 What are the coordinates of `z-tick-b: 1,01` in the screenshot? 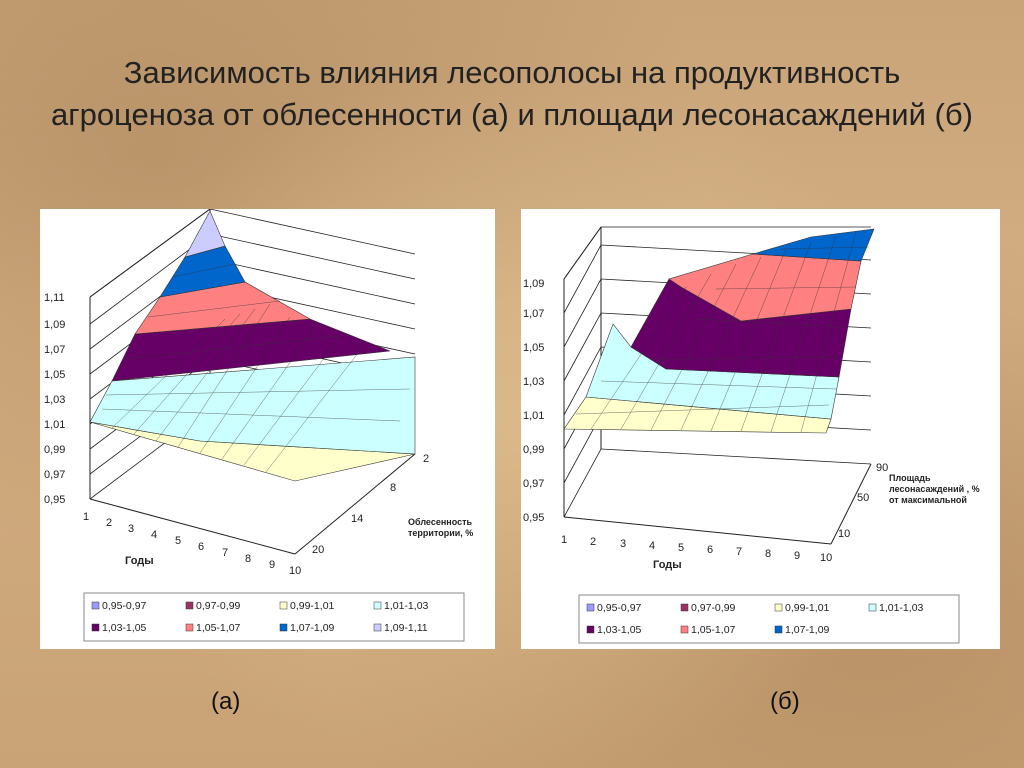 It's located at (533, 416).